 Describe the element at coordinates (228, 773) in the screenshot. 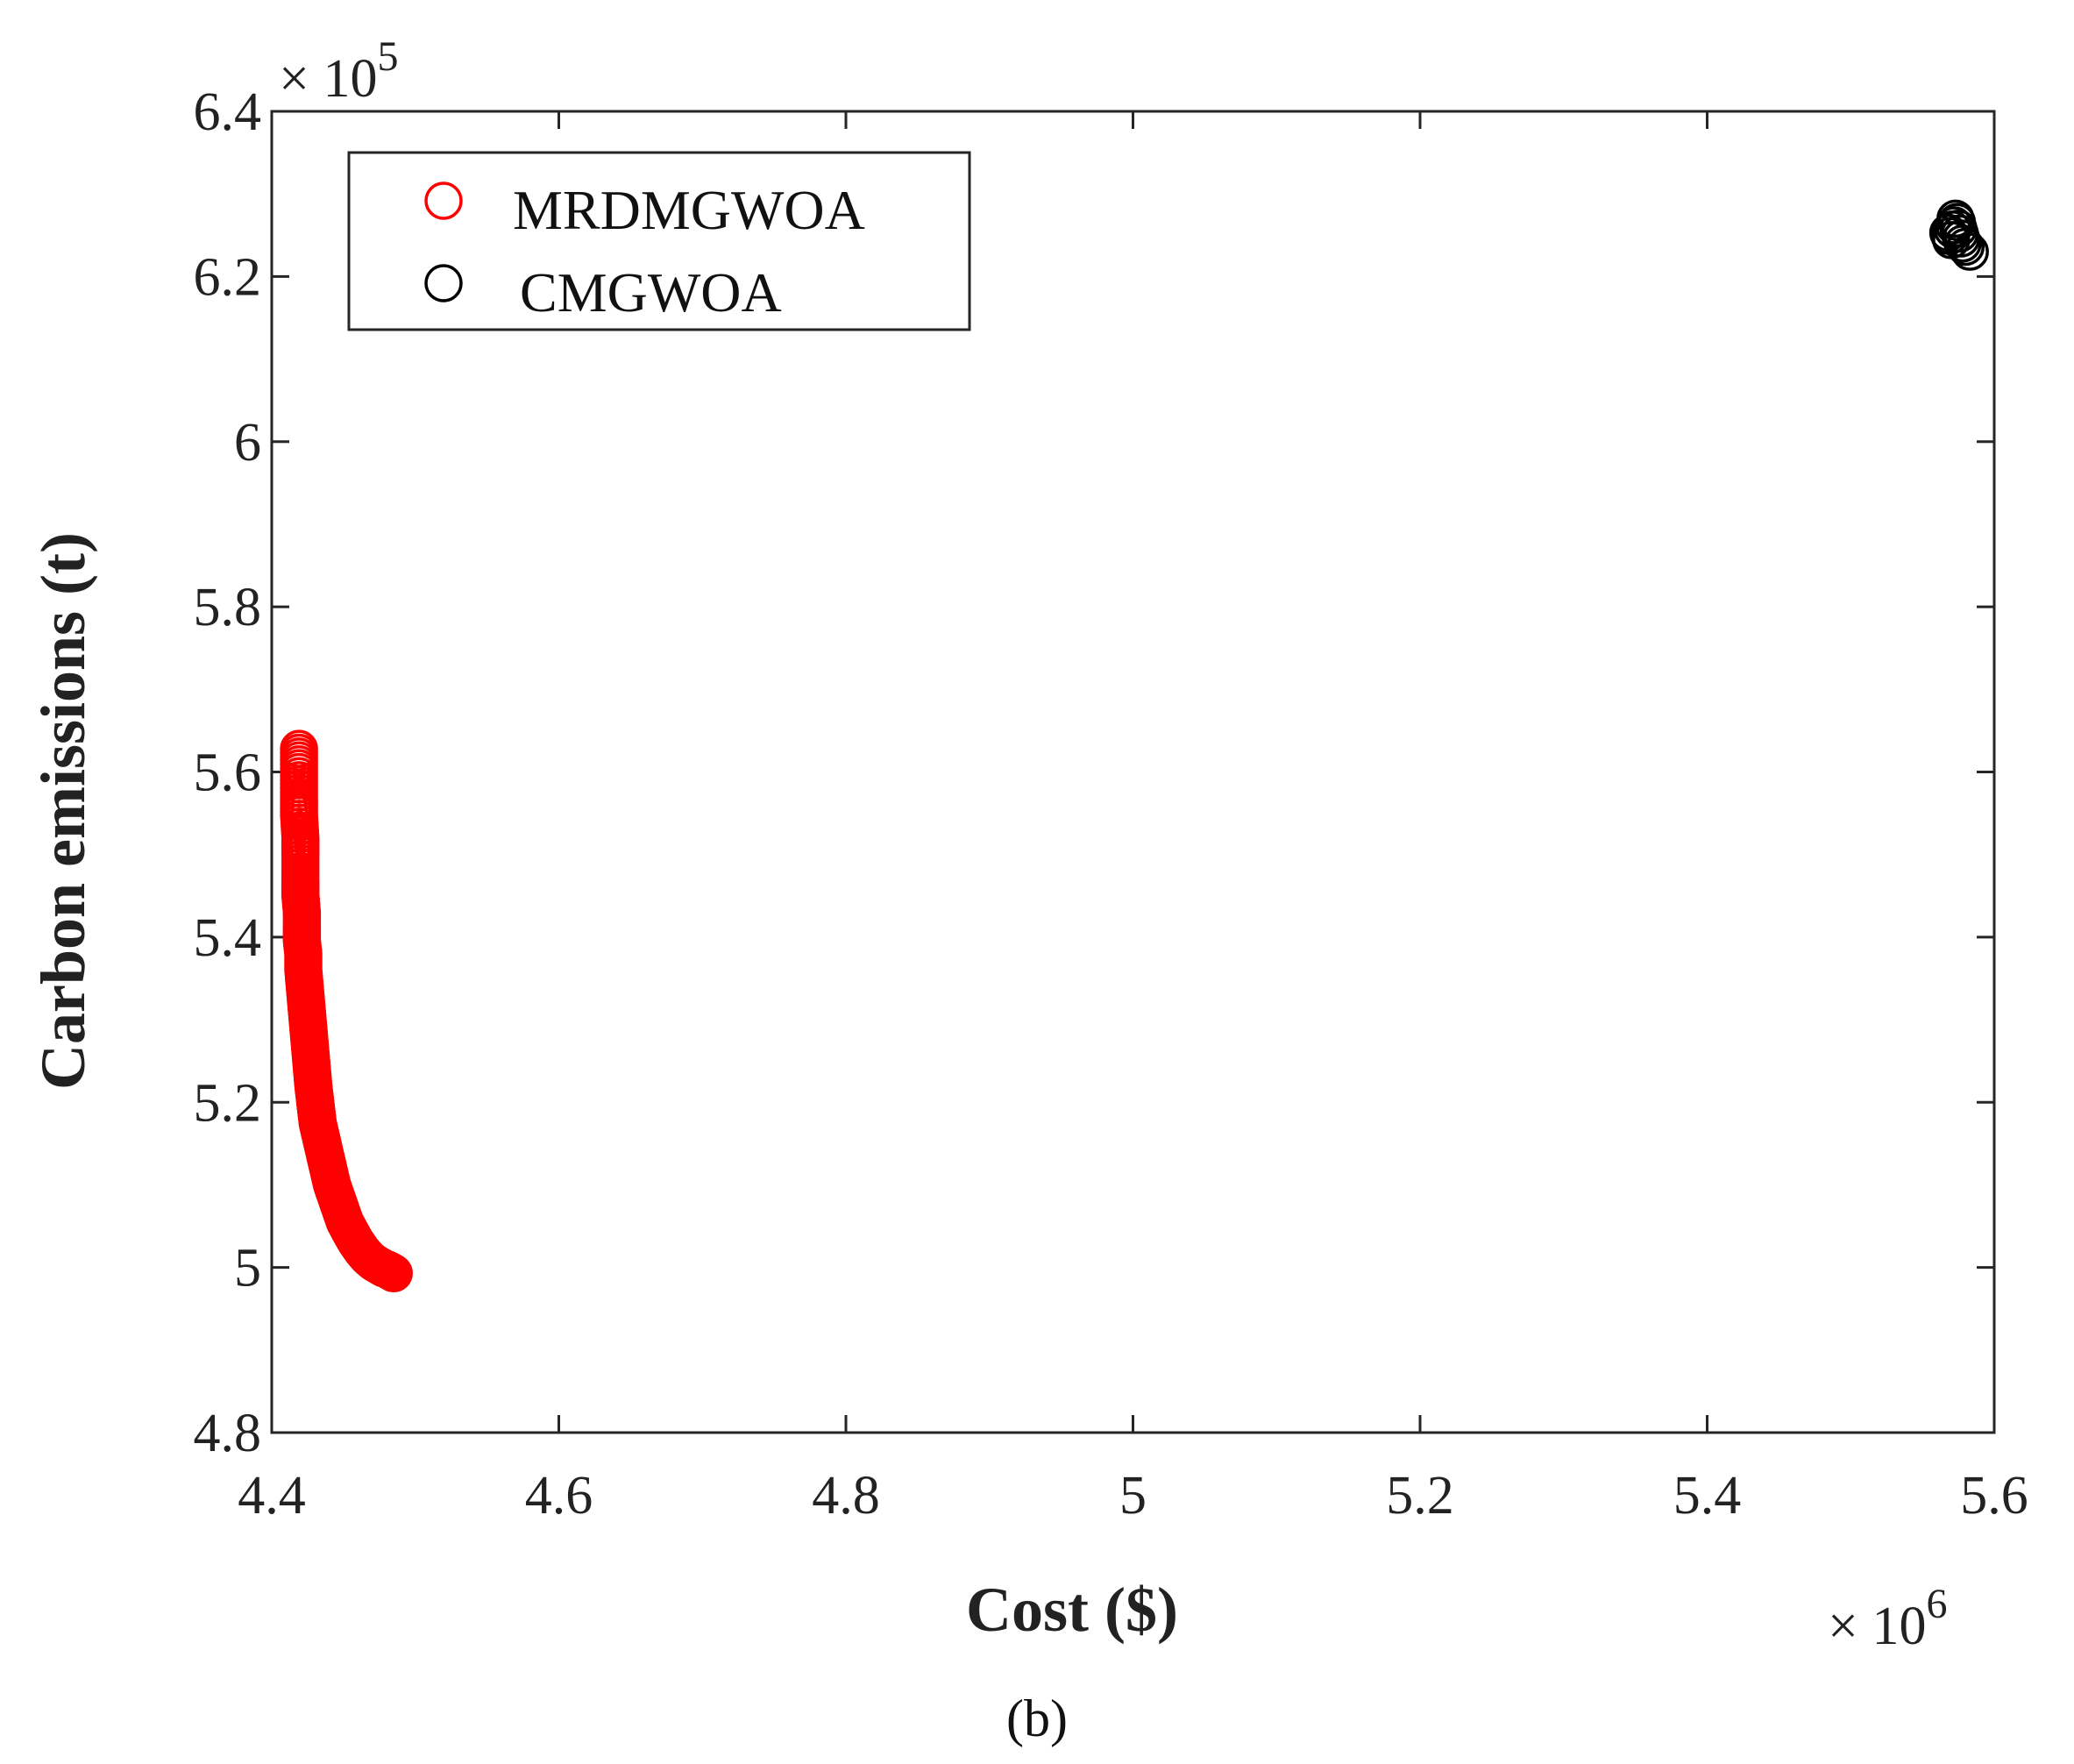

I see `y-tick-label: 5.6` at that location.